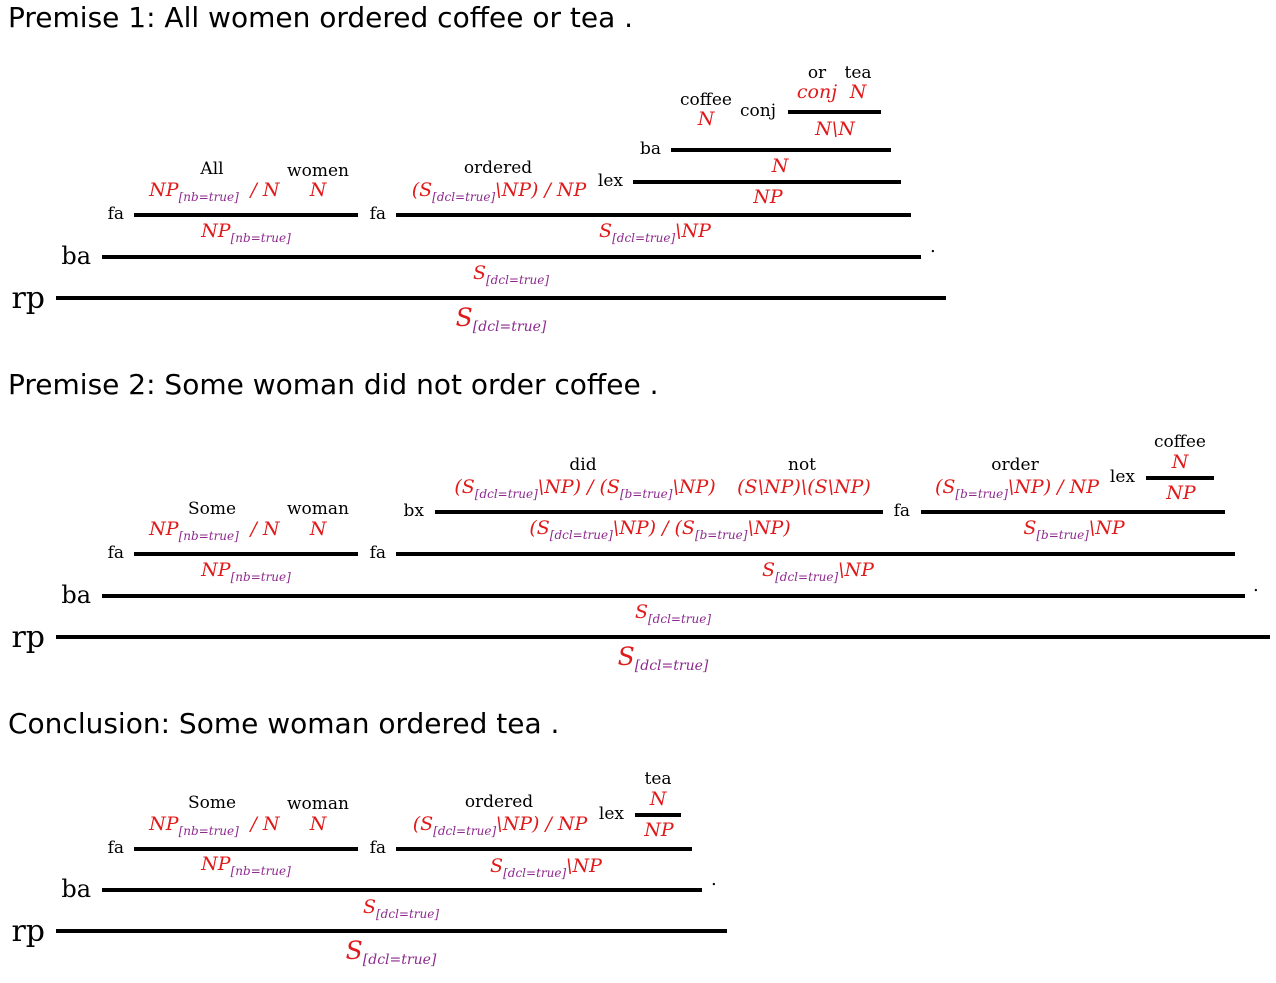 The width and height of the screenshot is (1276, 983). What do you see at coordinates (318, 190) in the screenshot?
I see `category-n-women: N` at bounding box center [318, 190].